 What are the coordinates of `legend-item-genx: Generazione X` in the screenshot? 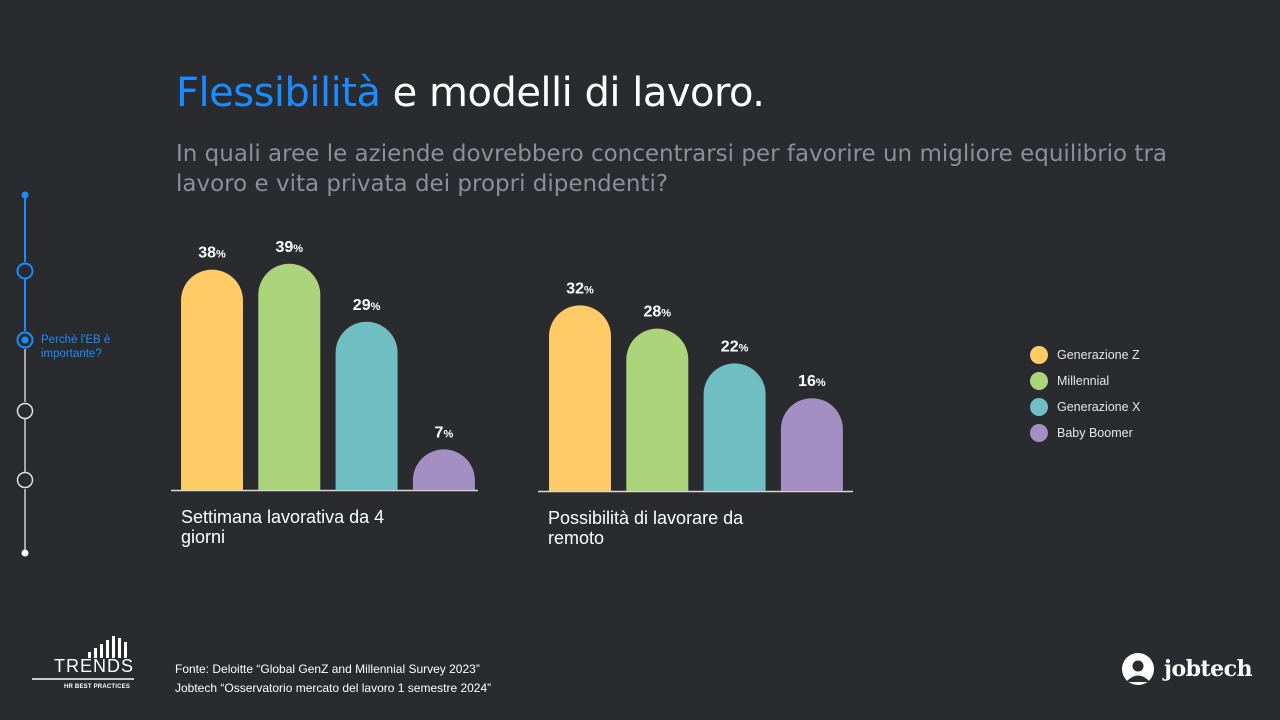 It's located at (1085, 407).